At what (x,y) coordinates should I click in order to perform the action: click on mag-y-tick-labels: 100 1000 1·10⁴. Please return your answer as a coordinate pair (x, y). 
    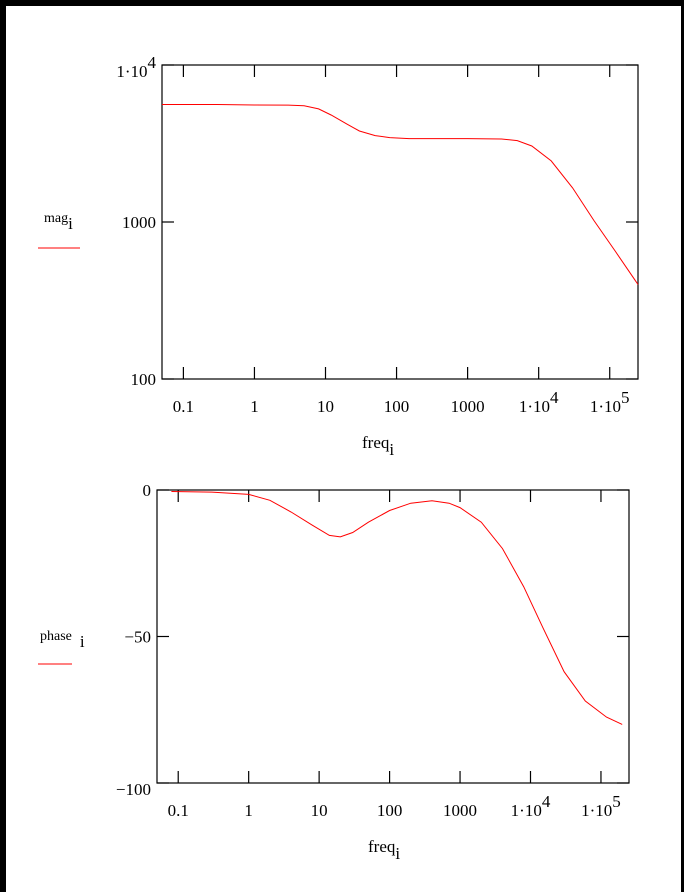
    Looking at the image, I should click on (136, 221).